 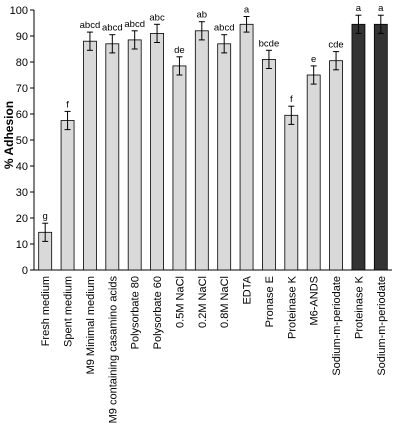 What do you see at coordinates (158, 312) in the screenshot?
I see `category-label: Polysorbate 60` at bounding box center [158, 312].